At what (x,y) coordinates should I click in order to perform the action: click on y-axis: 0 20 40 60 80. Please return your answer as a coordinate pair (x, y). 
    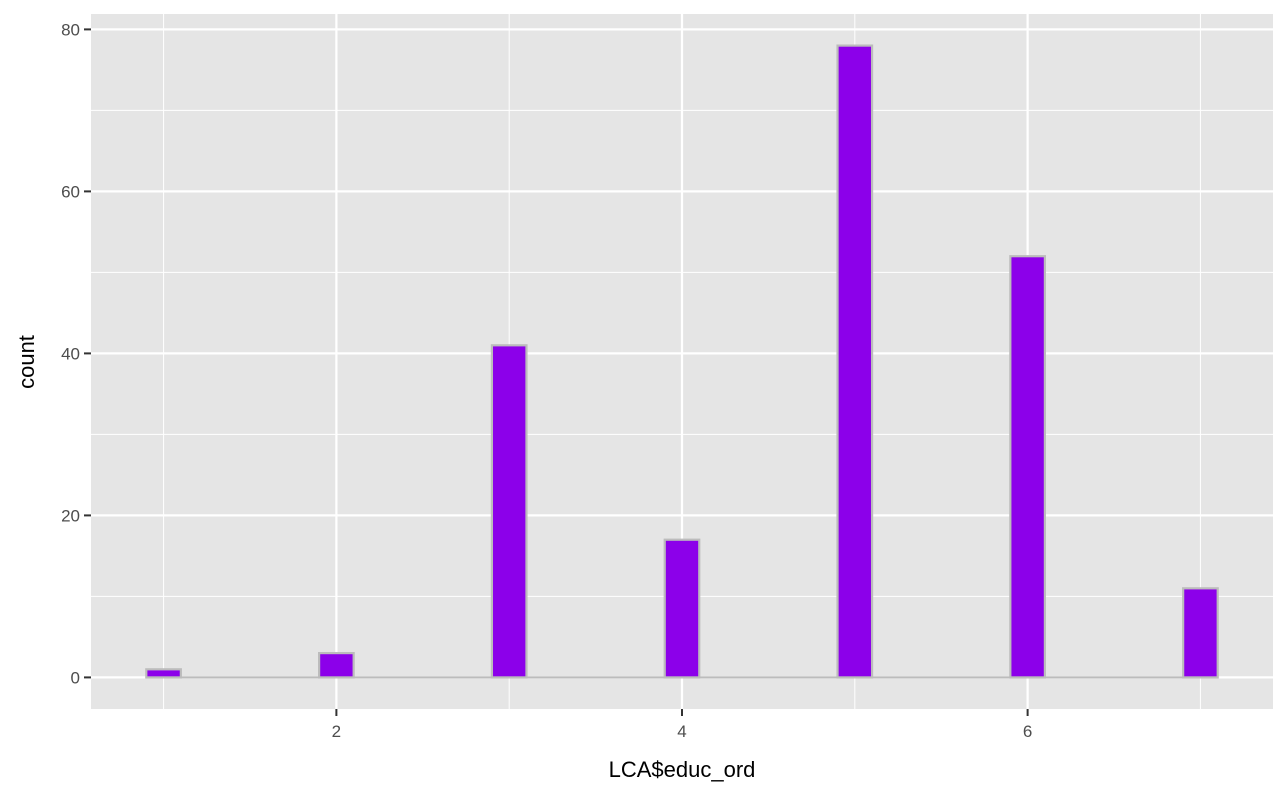
    Looking at the image, I should click on (76, 353).